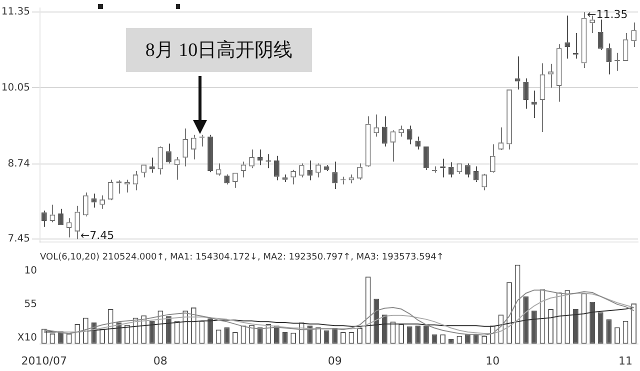  Describe the element at coordinates (219, 50) in the screenshot. I see `annotation: 8月 10日高开阴线` at that location.